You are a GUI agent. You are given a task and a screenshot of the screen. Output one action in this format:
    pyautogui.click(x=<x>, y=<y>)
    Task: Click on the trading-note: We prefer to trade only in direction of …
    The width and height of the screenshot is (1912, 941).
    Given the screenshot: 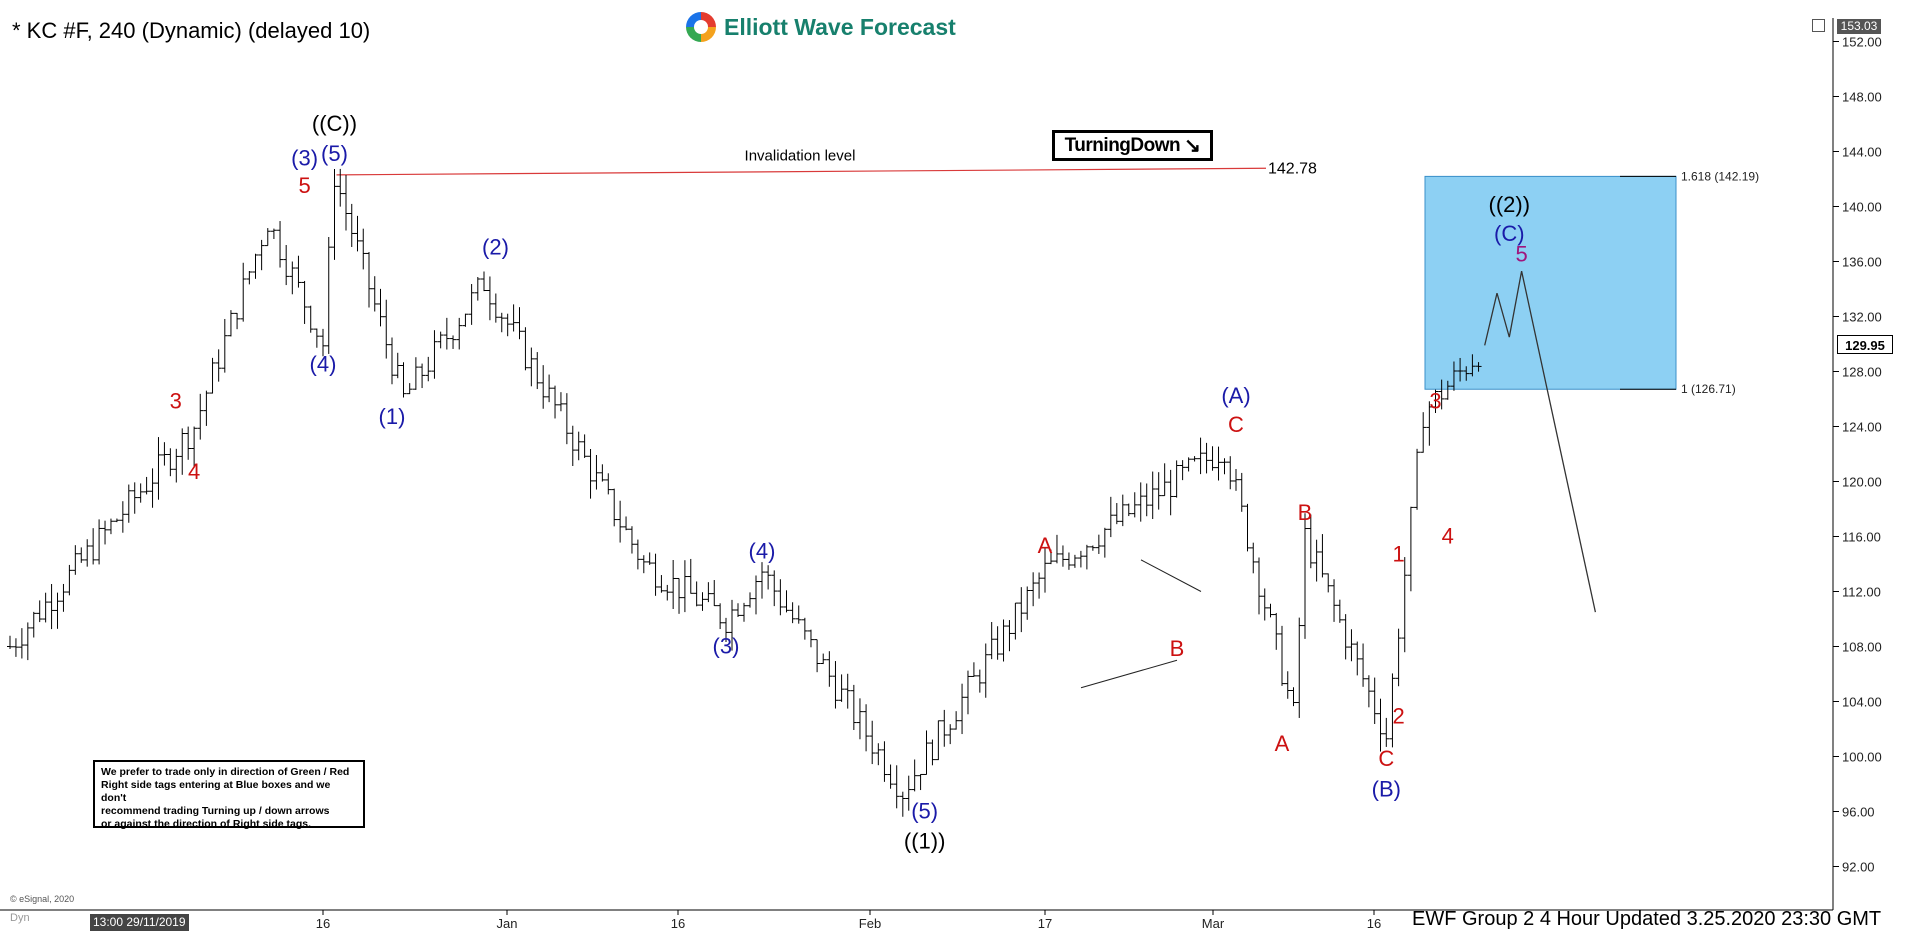 What is the action you would take?
    pyautogui.click(x=229, y=795)
    